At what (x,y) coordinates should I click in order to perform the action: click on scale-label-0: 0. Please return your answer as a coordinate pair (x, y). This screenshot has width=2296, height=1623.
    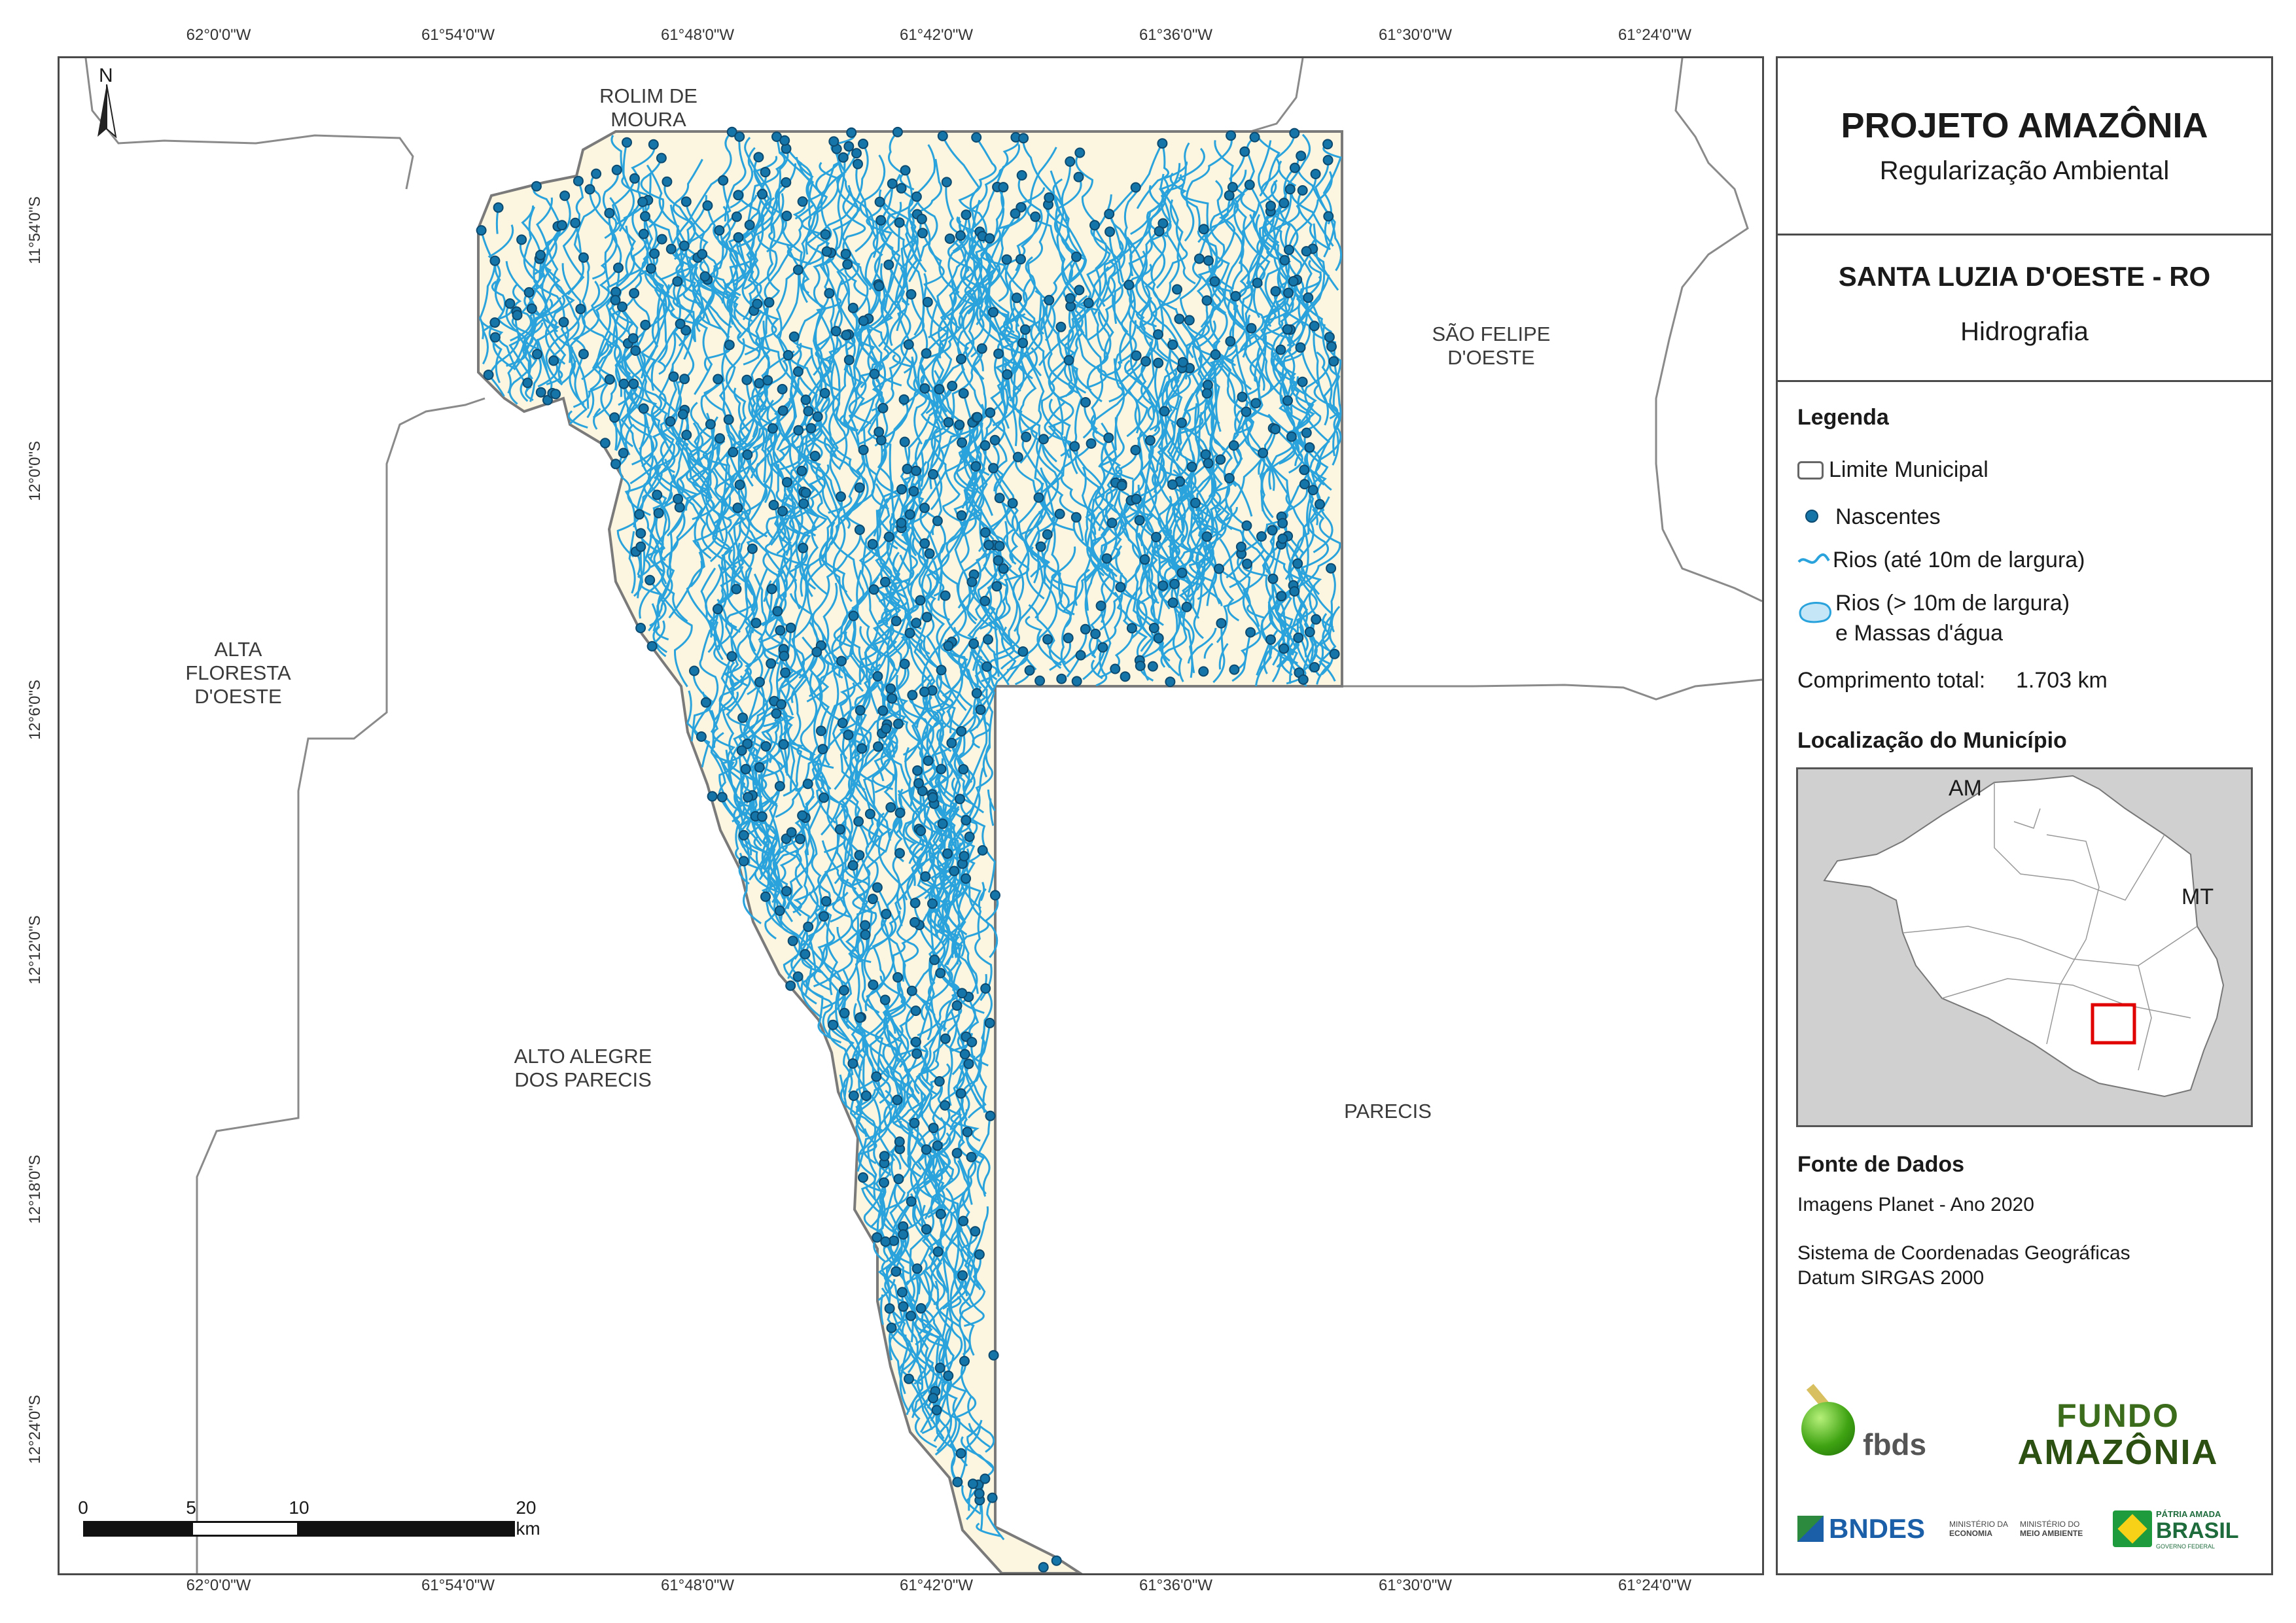
    Looking at the image, I should click on (83, 1508).